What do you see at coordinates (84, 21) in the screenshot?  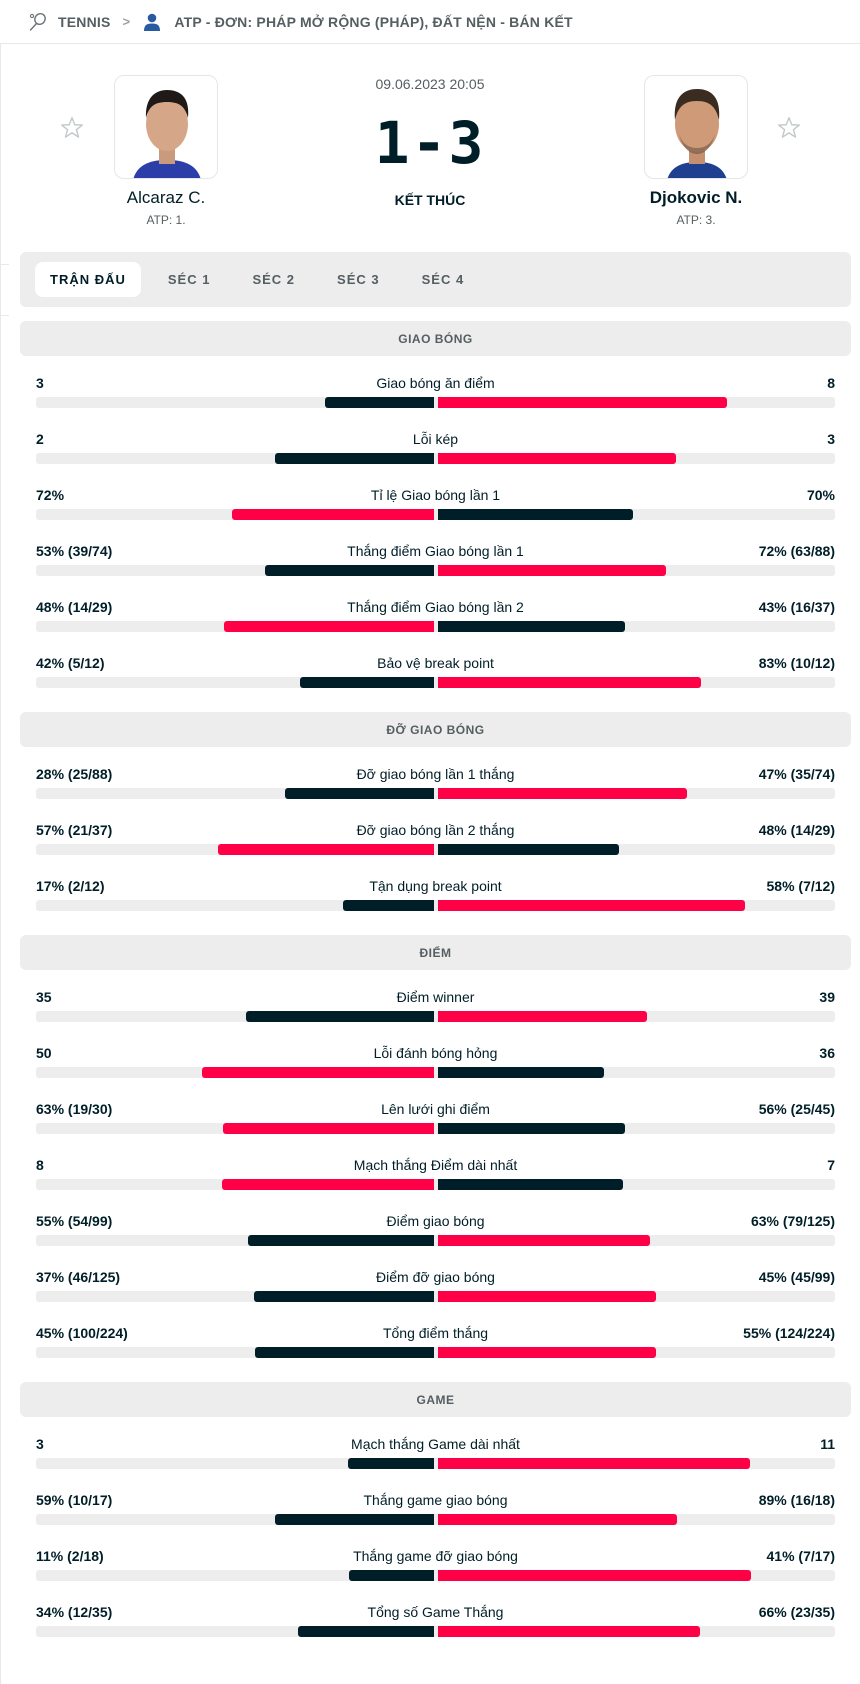 I see `breadcrumb-sport-link: TENNIS` at bounding box center [84, 21].